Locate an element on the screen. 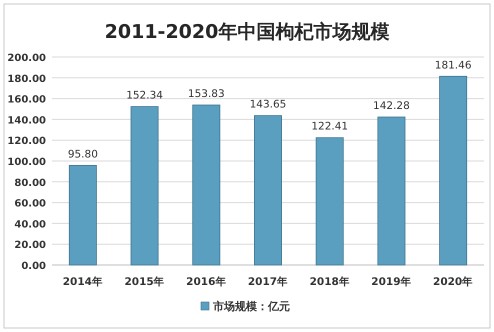  x-tick-label: 2019年 is located at coordinates (391, 281).